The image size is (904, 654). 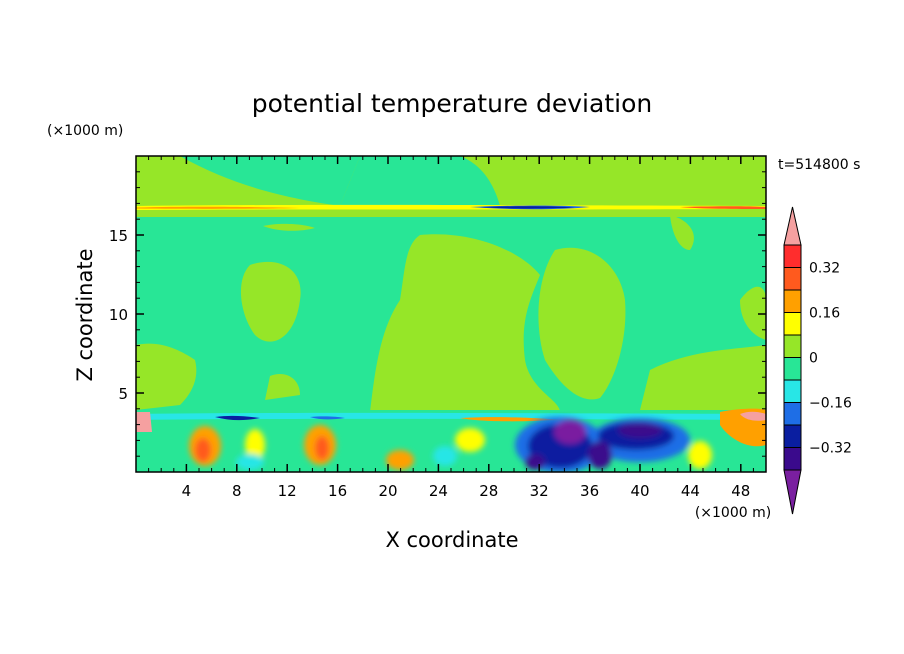 I want to click on x-tick-label: 4, so click(x=187, y=491).